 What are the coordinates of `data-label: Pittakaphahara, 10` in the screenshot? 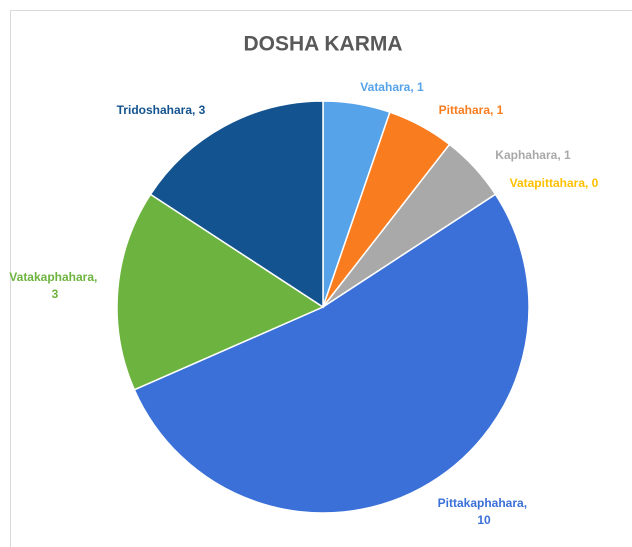 It's located at (484, 511).